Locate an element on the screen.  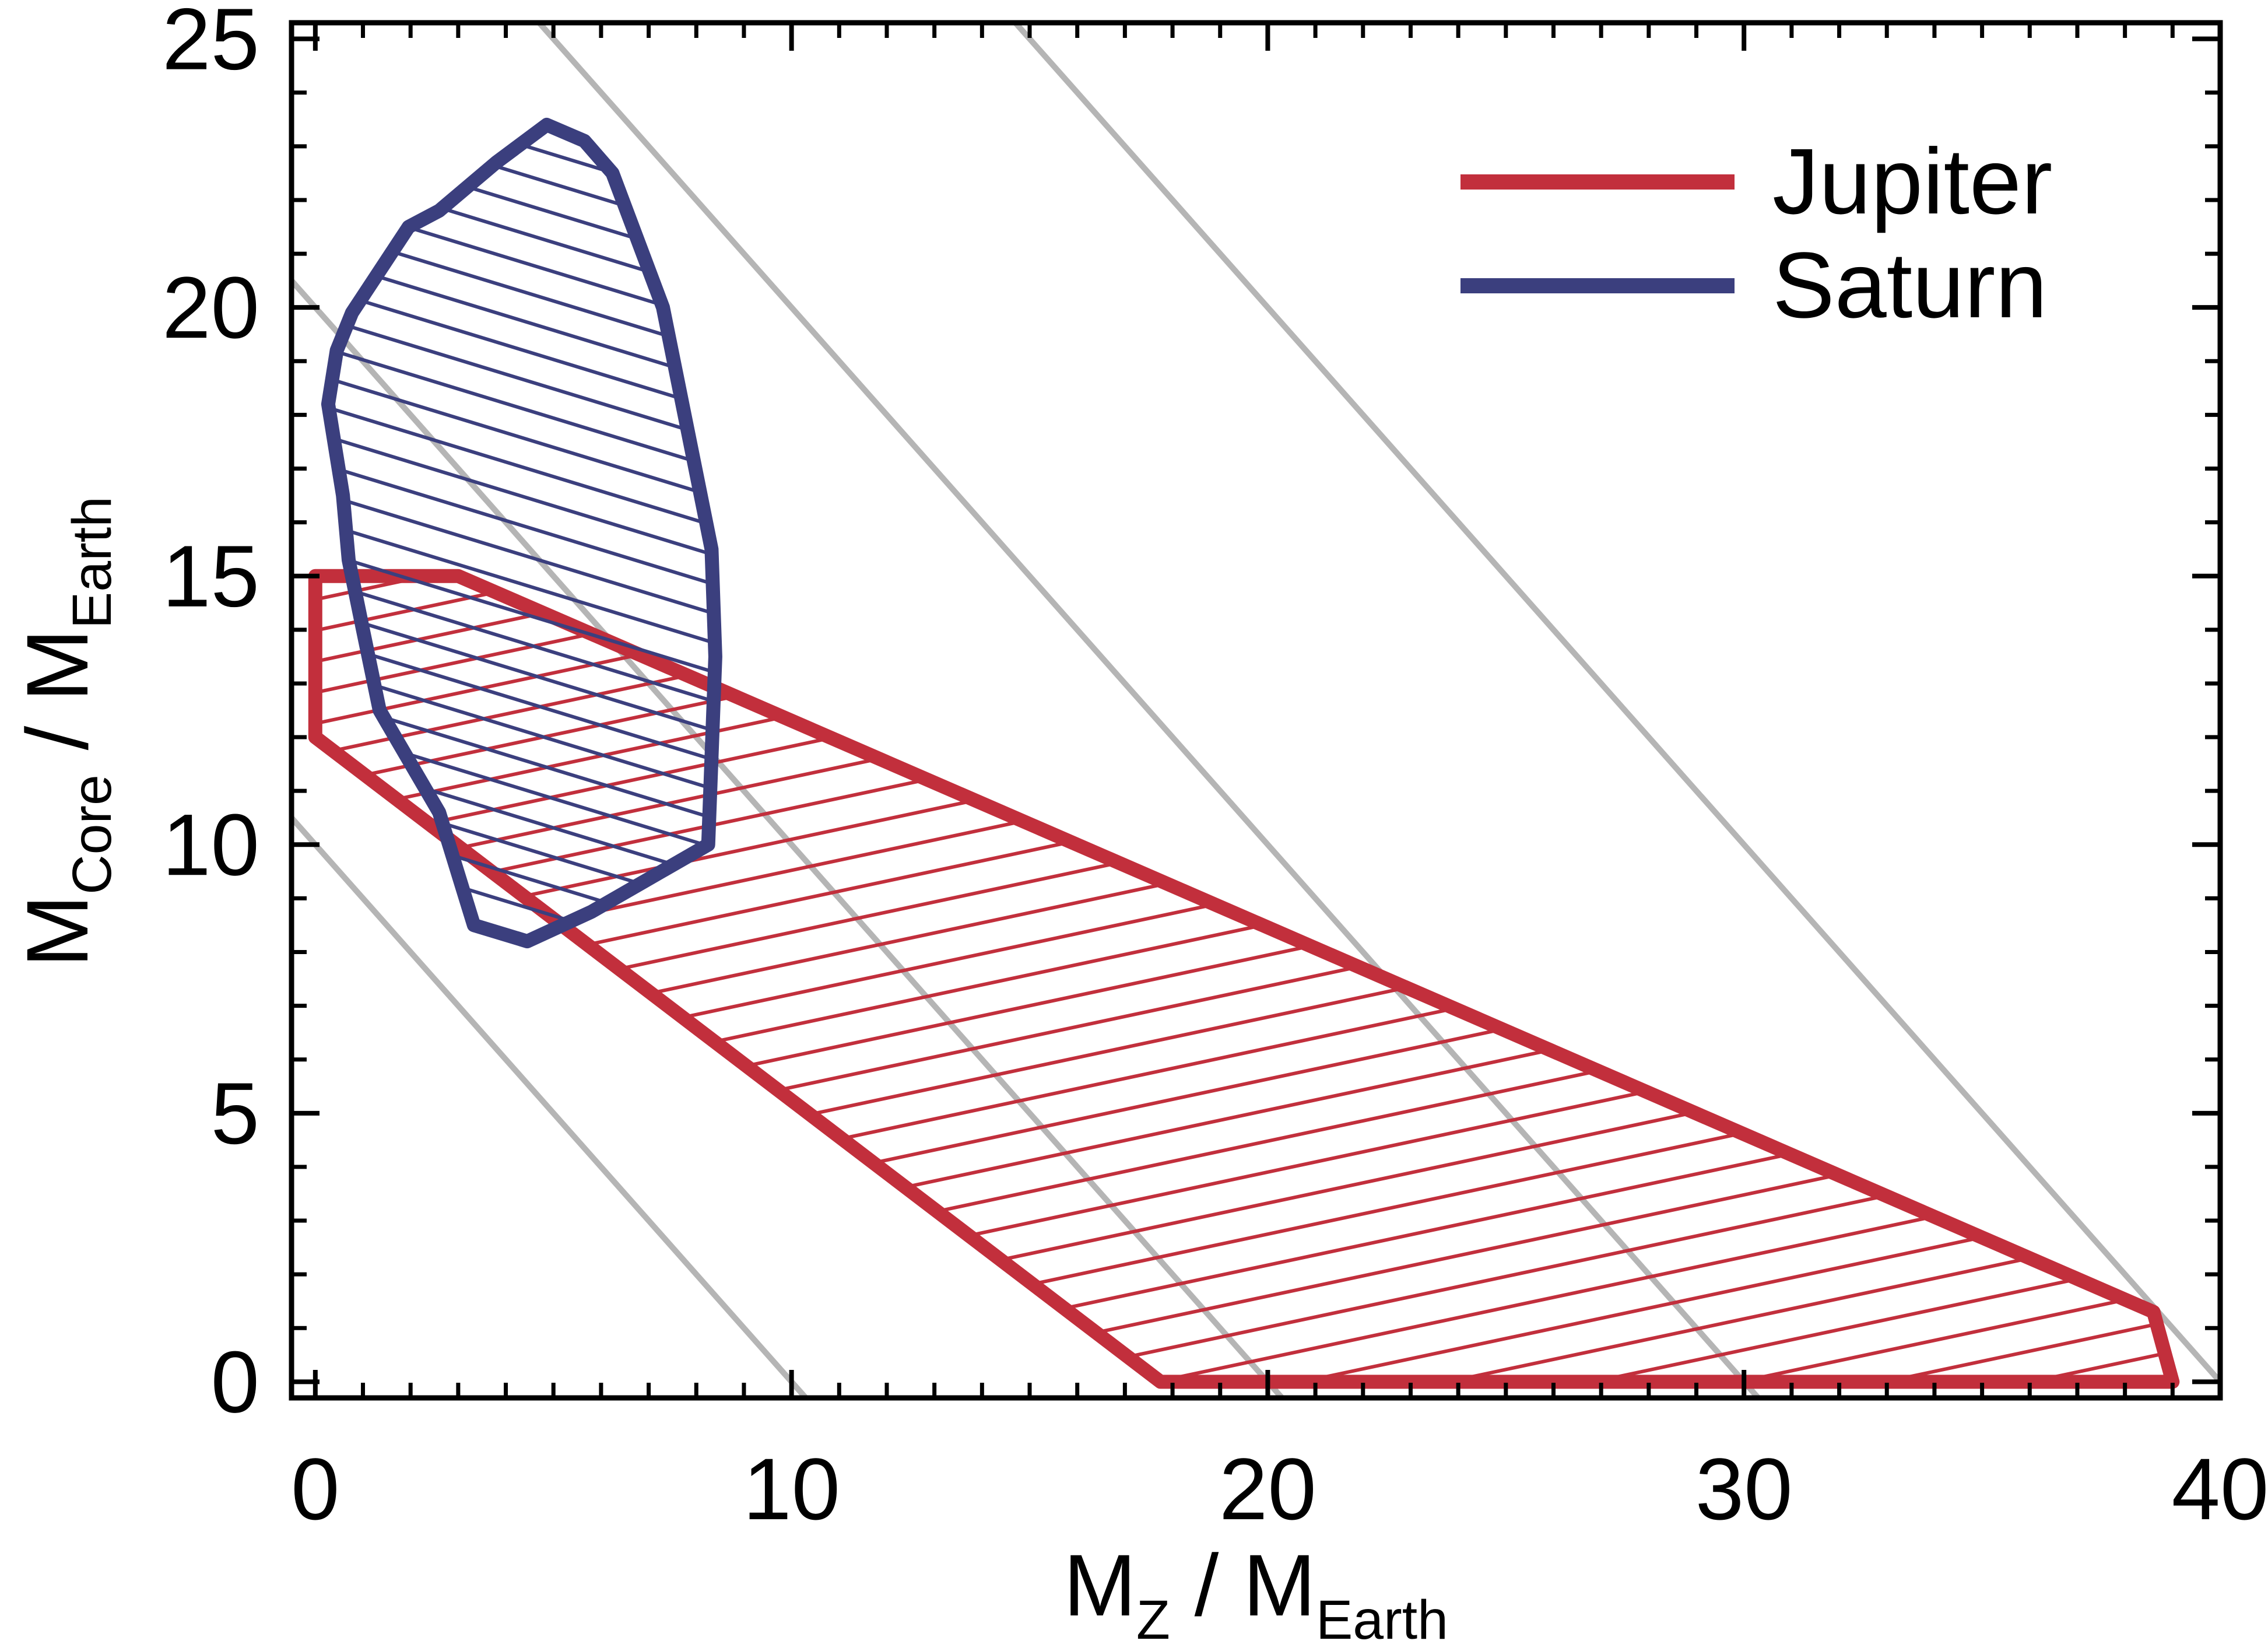
x-tick-label-0: 0 is located at coordinates (315, 1489).